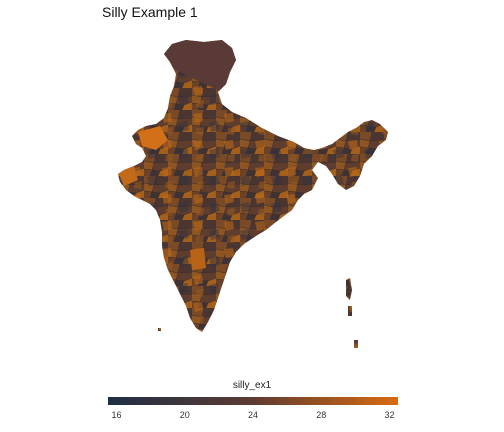 This screenshot has height=432, width=504. I want to click on legend-tick-label: 20, so click(184, 415).